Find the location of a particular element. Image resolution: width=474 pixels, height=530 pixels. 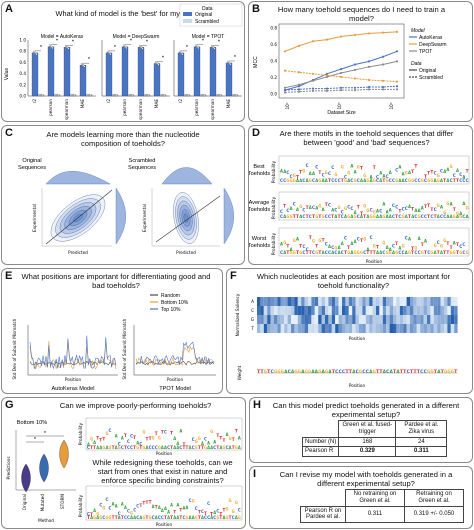

x-tick-label: r2 is located at coordinates (34, 101).